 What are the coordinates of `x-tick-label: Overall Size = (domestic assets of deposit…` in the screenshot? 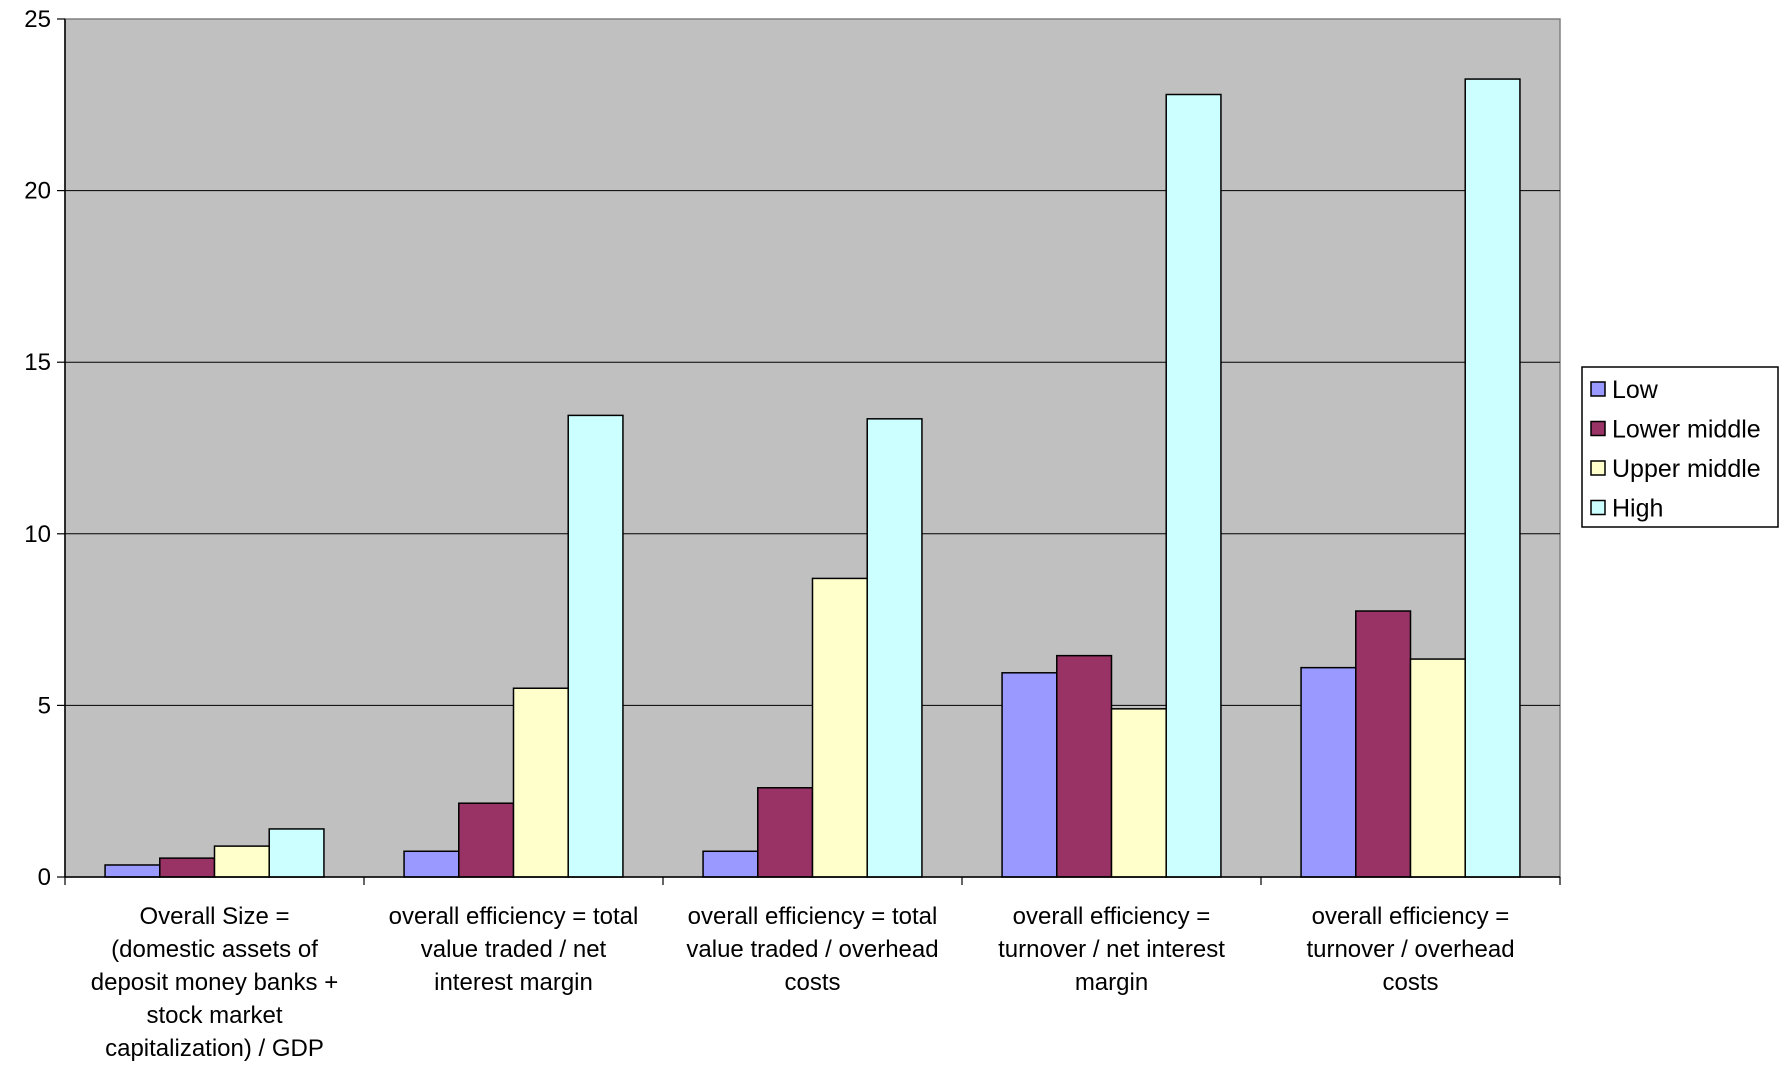 It's located at (215, 982).